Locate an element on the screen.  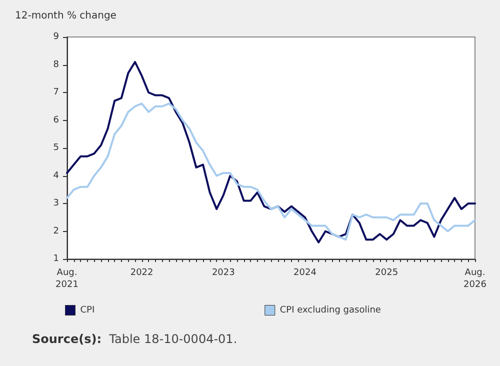
x-tick-label: 2022 is located at coordinates (142, 273).